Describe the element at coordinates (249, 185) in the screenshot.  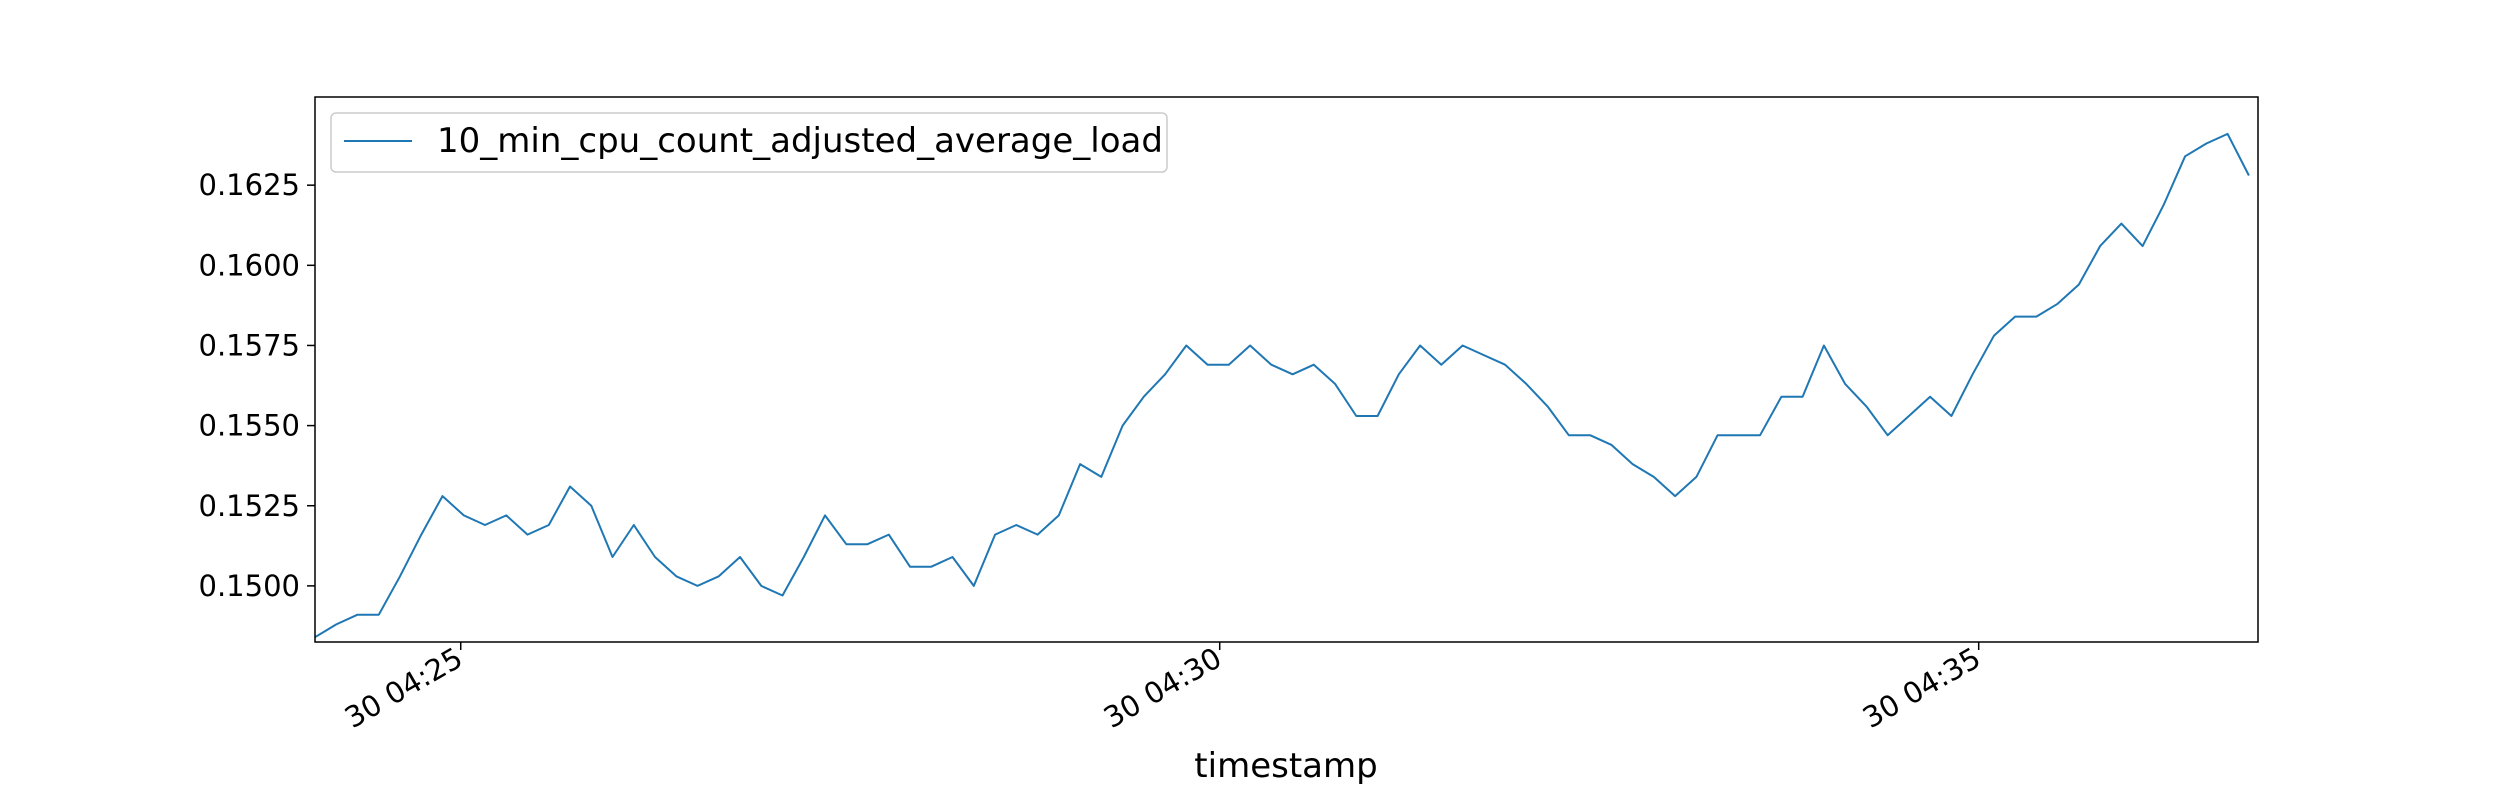
I see `y-tick-label: 0.1625` at that location.